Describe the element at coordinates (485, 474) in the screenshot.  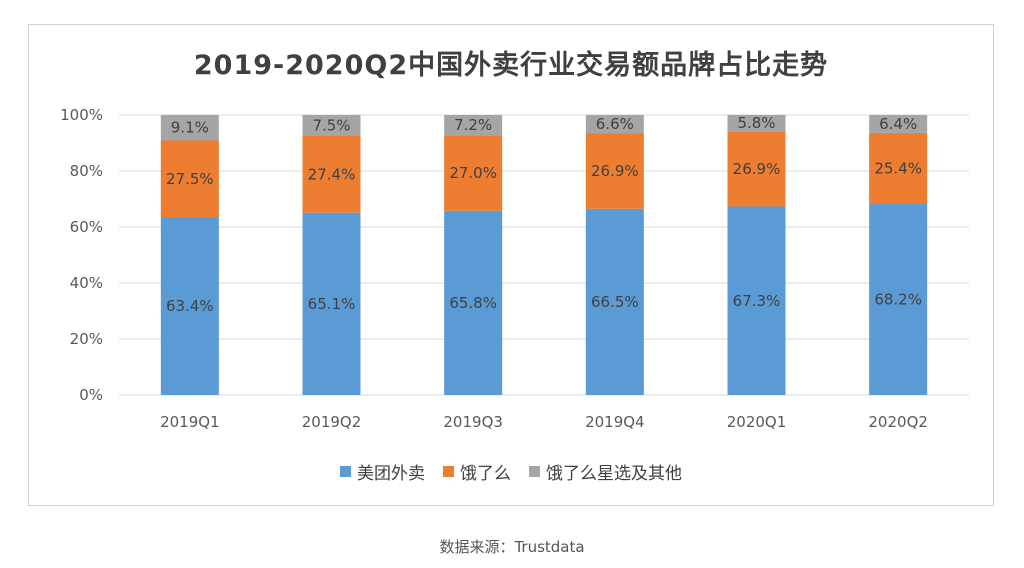
I see `legend-label: 饿了么` at that location.